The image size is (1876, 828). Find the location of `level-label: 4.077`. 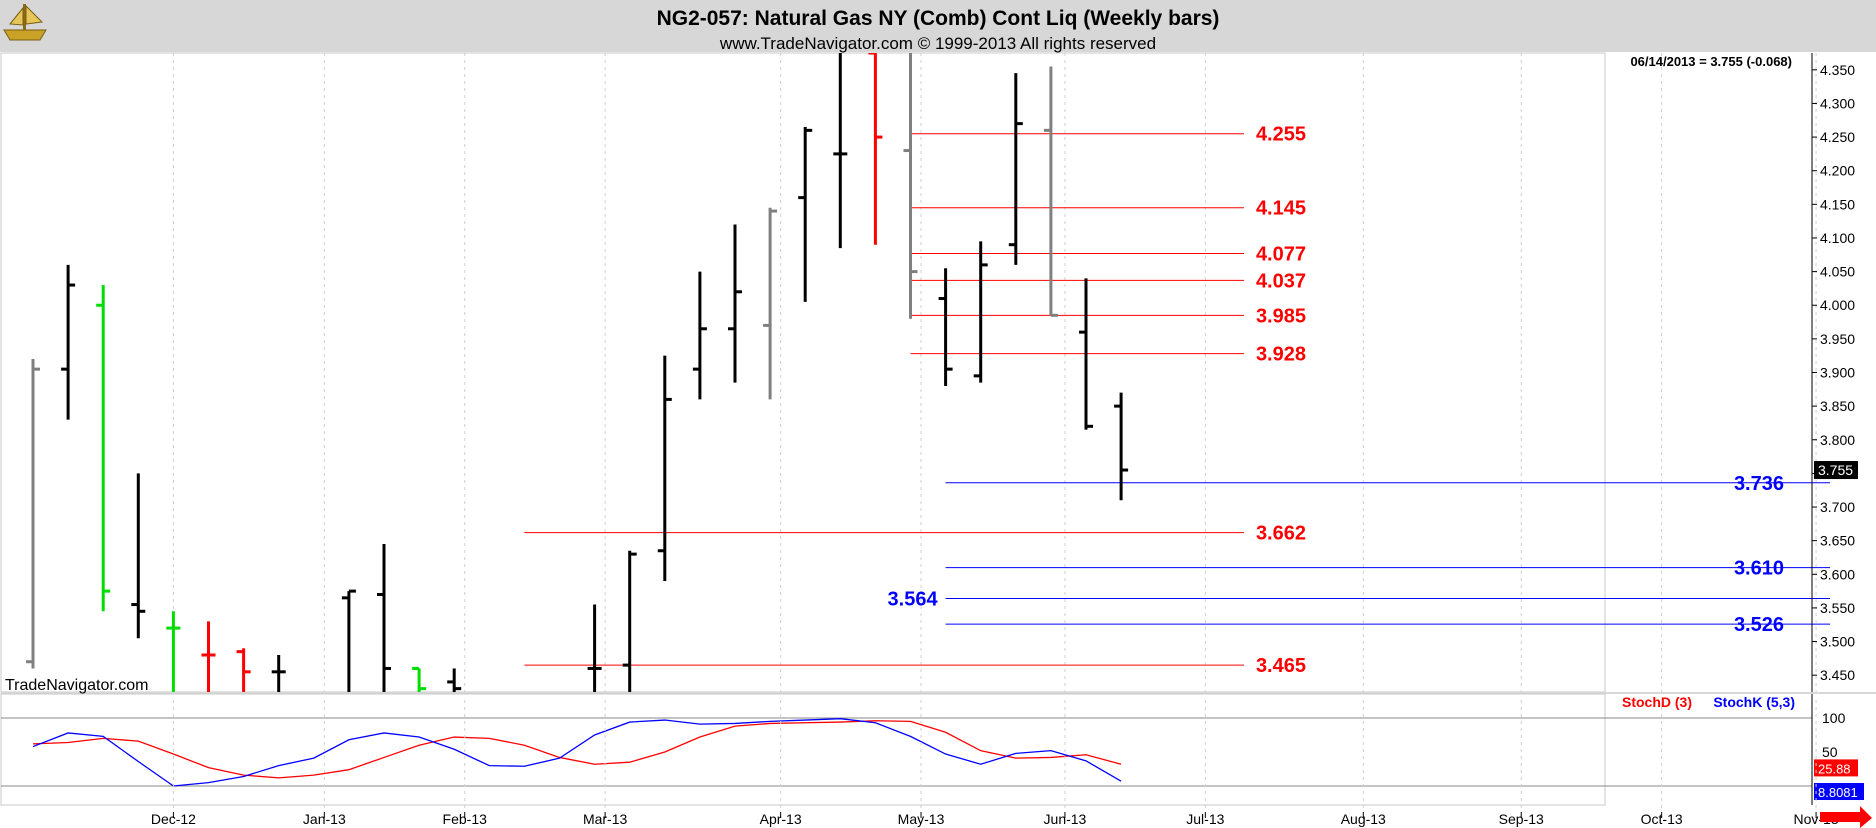

level-label: 4.077 is located at coordinates (1281, 254).